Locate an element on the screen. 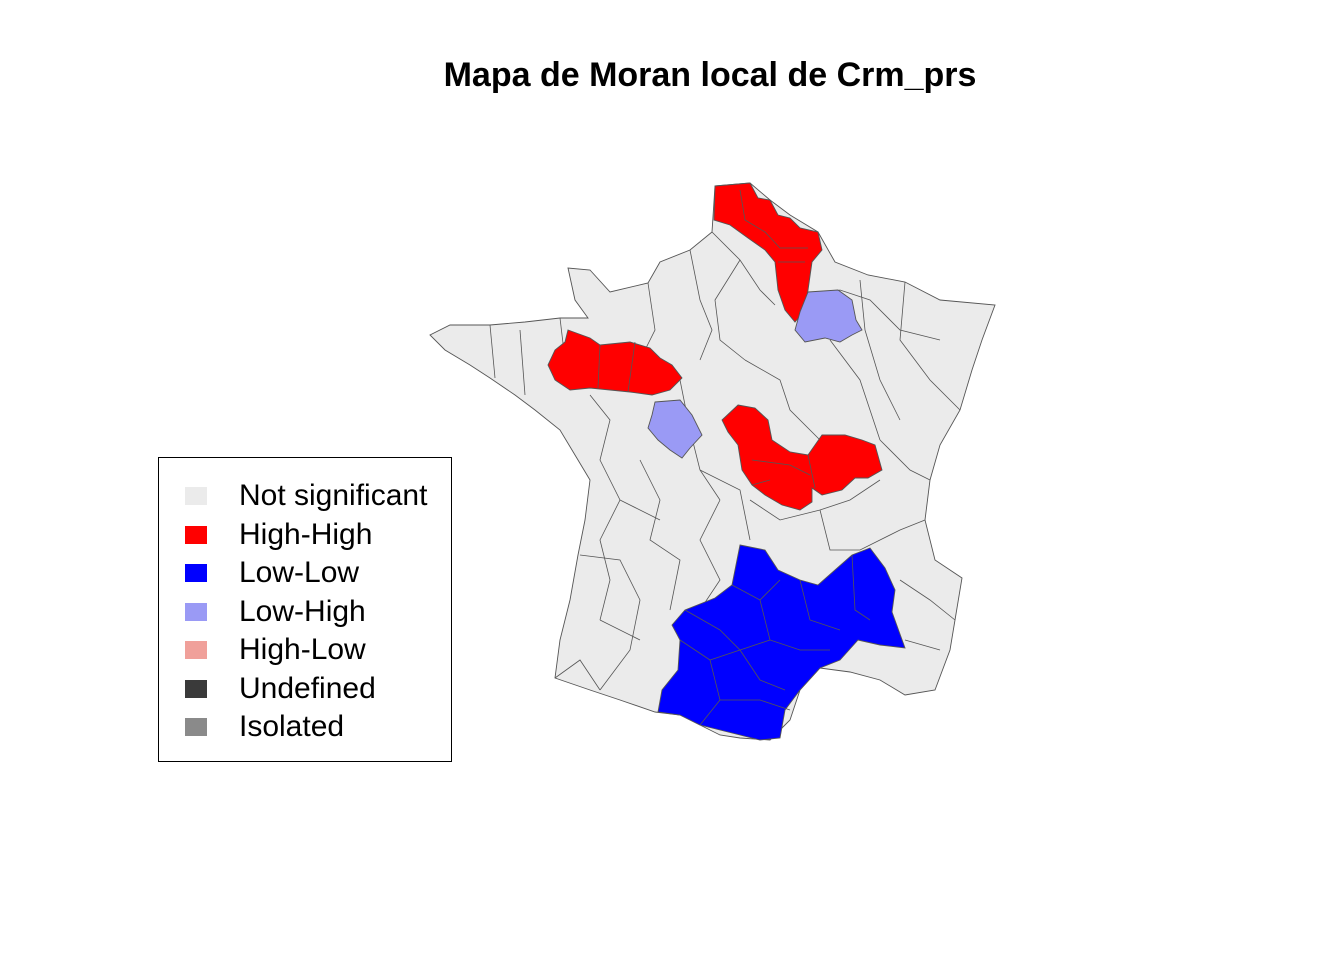  legend-item: Low-Low is located at coordinates (272, 573).